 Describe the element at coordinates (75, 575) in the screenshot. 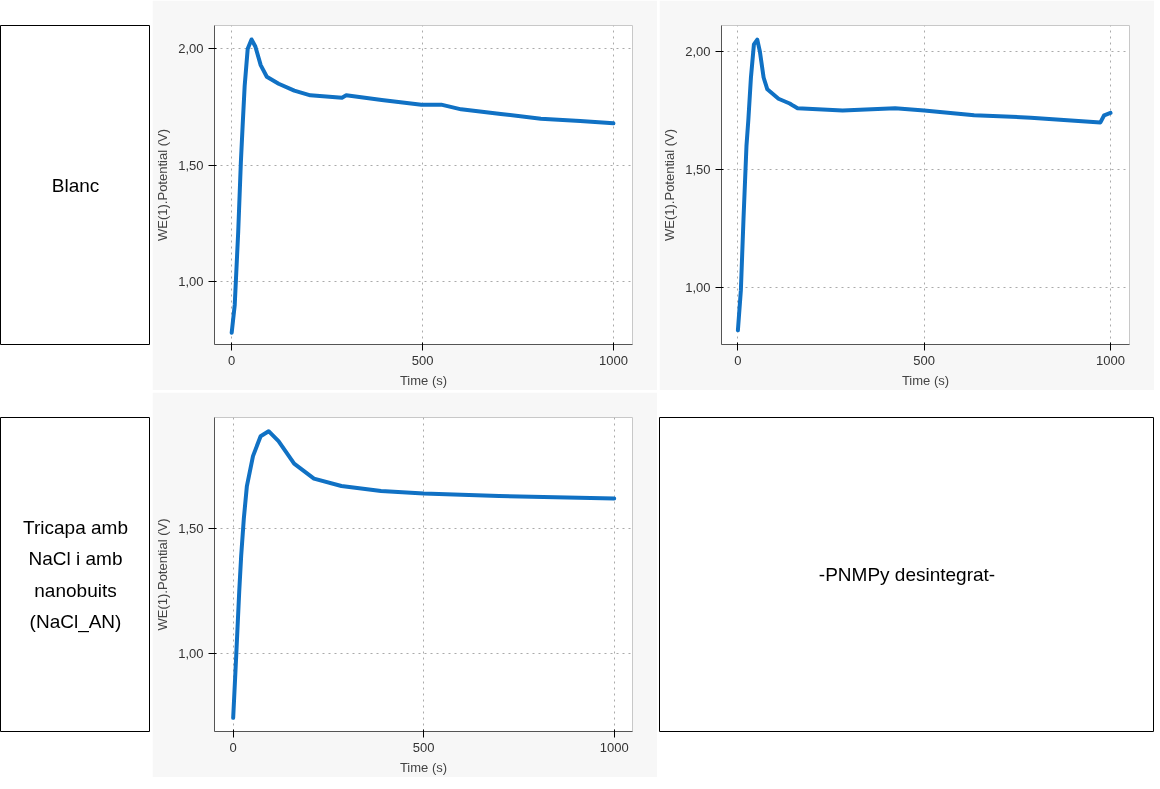

I see `text: Tricapa amb NaCl i amb nanobuits (NaCl_AN)` at that location.